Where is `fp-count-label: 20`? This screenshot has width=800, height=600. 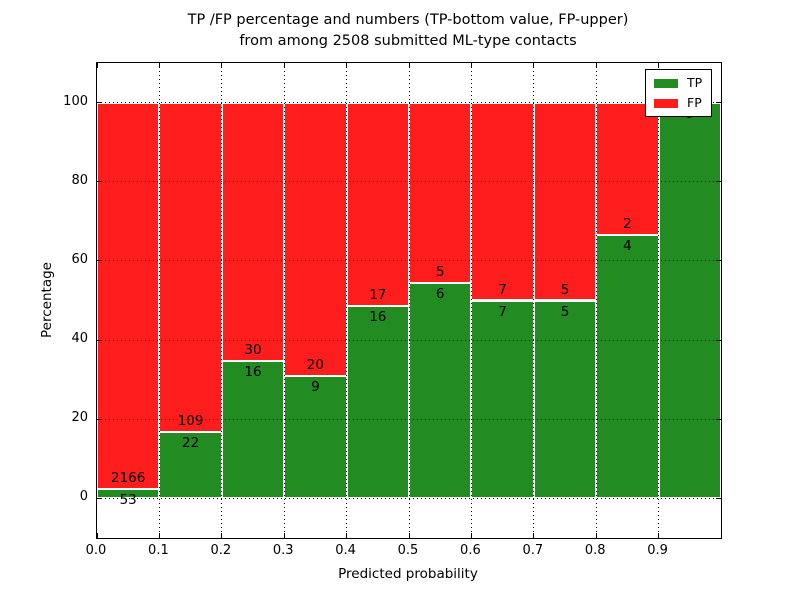 fp-count-label: 20 is located at coordinates (315, 364).